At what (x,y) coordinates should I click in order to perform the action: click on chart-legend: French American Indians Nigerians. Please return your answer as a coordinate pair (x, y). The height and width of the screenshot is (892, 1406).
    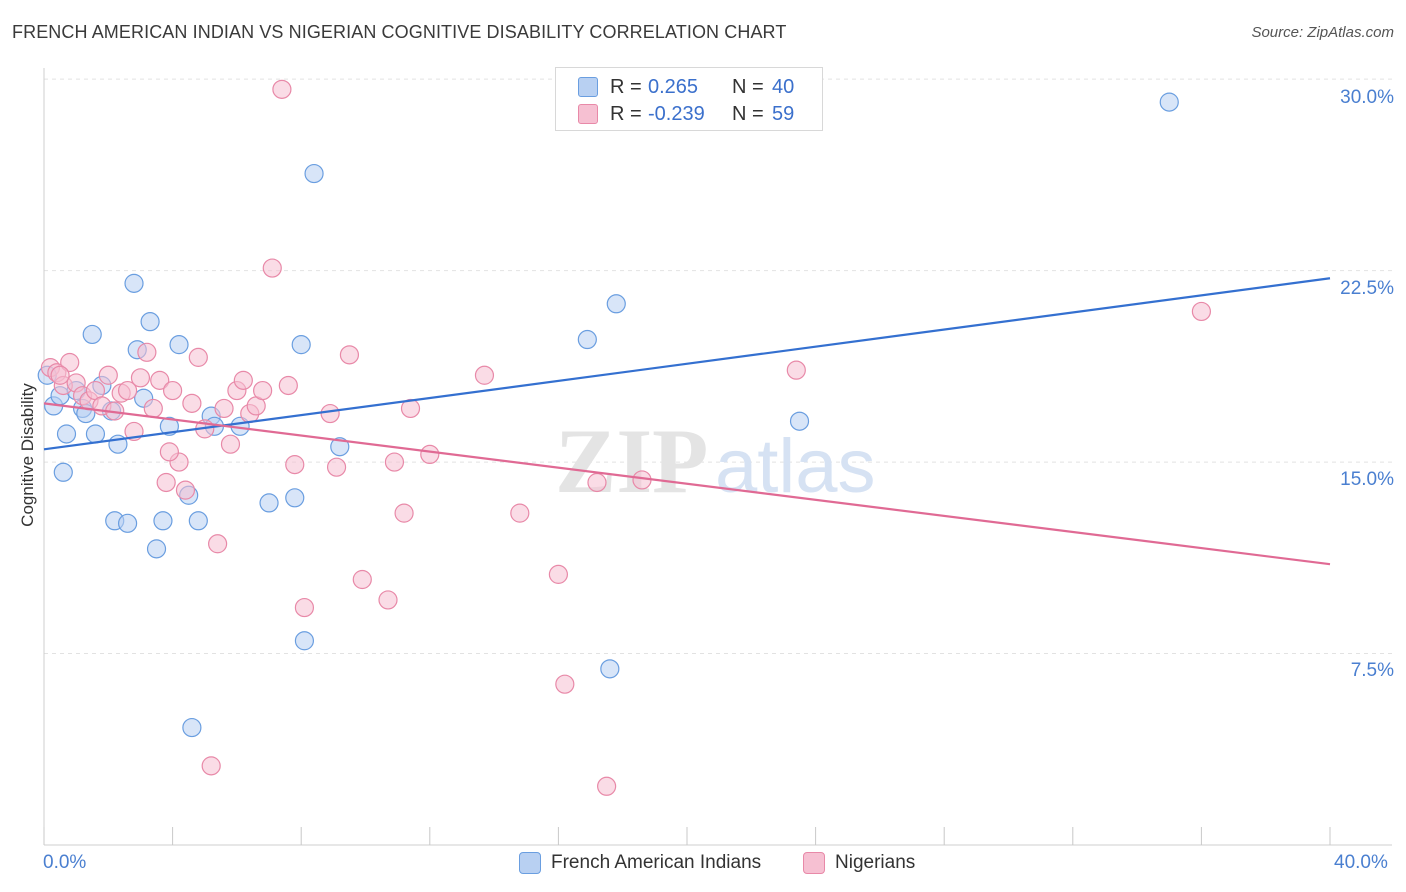
    Looking at the image, I should click on (703, 865).